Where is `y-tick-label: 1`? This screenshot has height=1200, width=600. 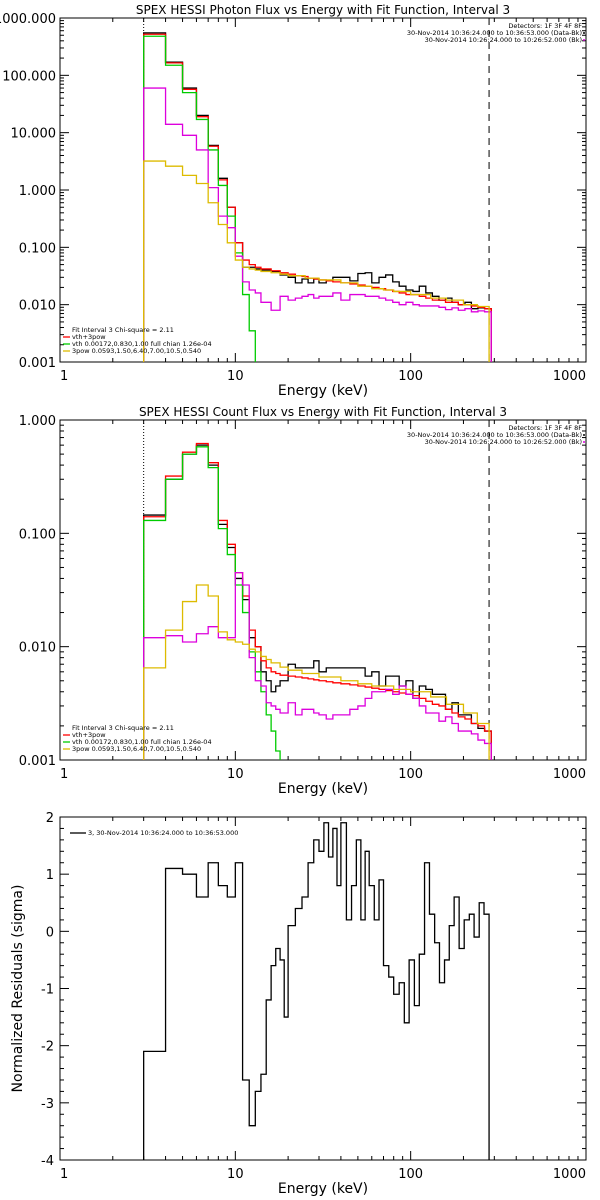 y-tick-label: 1 is located at coordinates (50, 875).